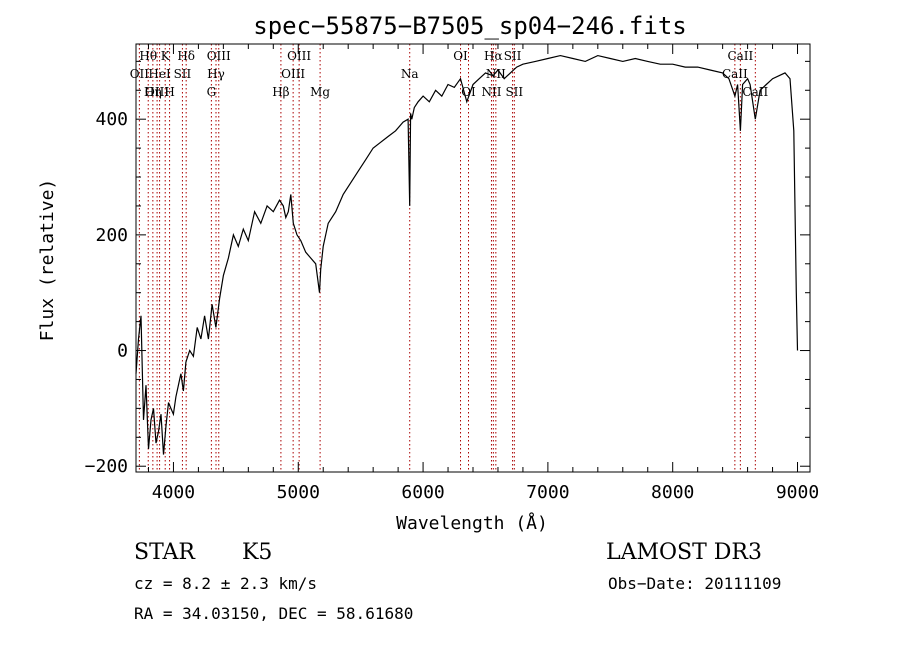  What do you see at coordinates (106, 466) in the screenshot?
I see `y-tick-label: −200` at bounding box center [106, 466].